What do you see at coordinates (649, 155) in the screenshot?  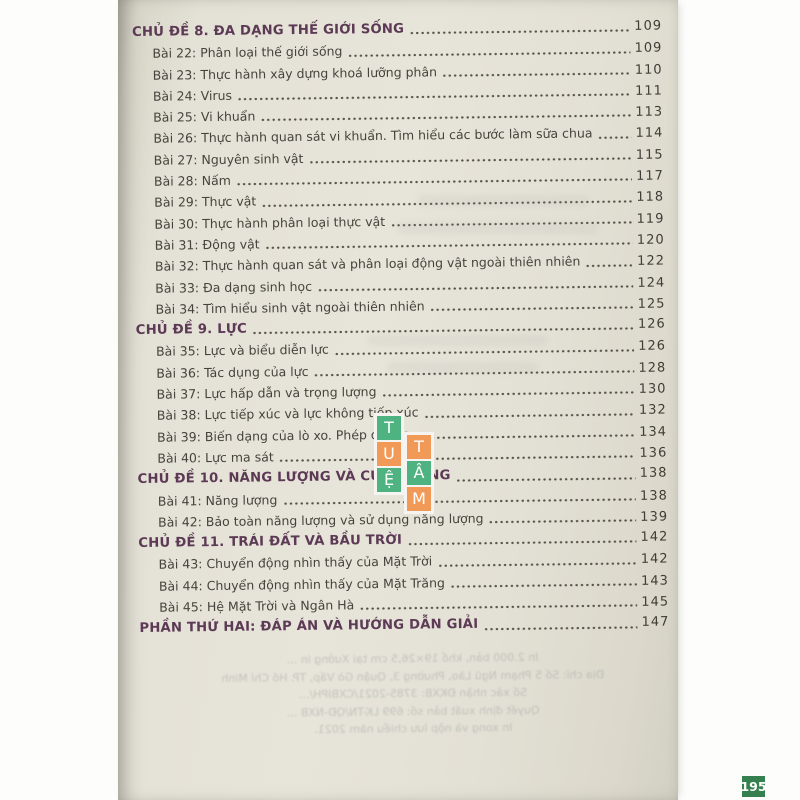 I see `toc-entry-page-number: 115` at bounding box center [649, 155].